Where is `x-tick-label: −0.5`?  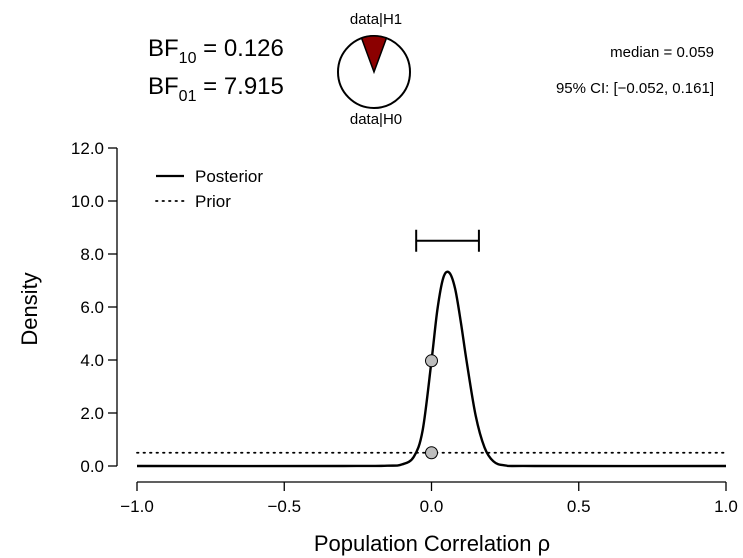
x-tick-label: −0.5 is located at coordinates (284, 506).